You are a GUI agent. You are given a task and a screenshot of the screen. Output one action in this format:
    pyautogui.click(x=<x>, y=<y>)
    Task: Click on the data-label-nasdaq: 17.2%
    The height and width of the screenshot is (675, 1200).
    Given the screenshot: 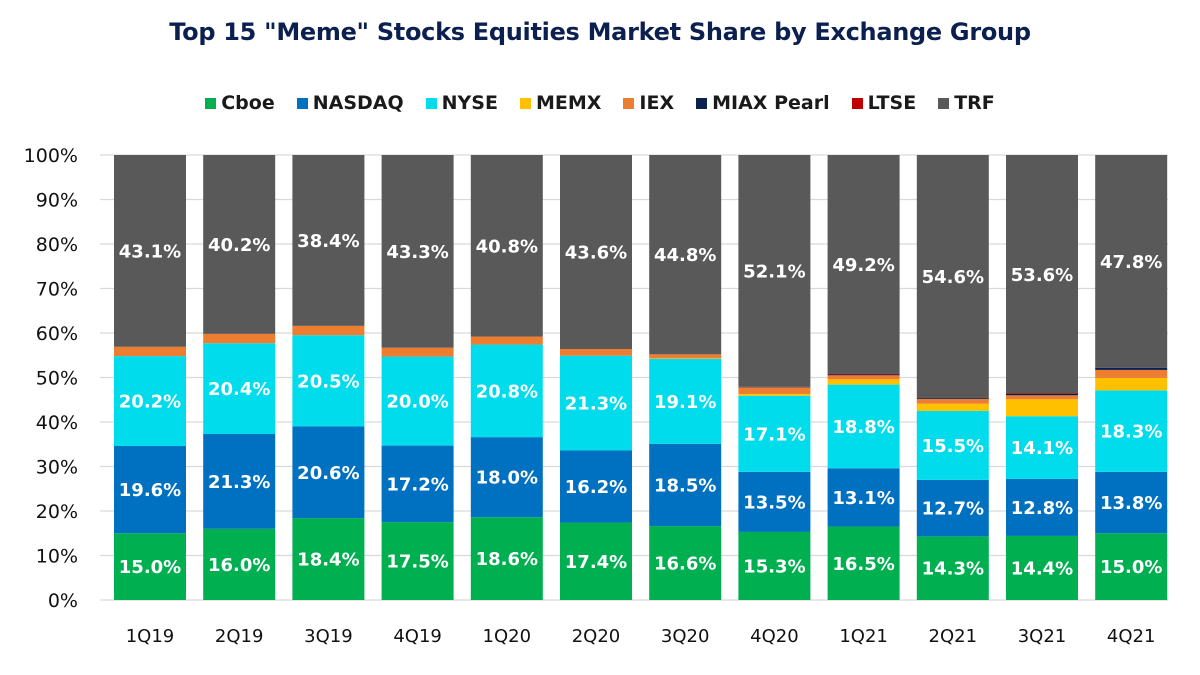 What is the action you would take?
    pyautogui.click(x=417, y=484)
    